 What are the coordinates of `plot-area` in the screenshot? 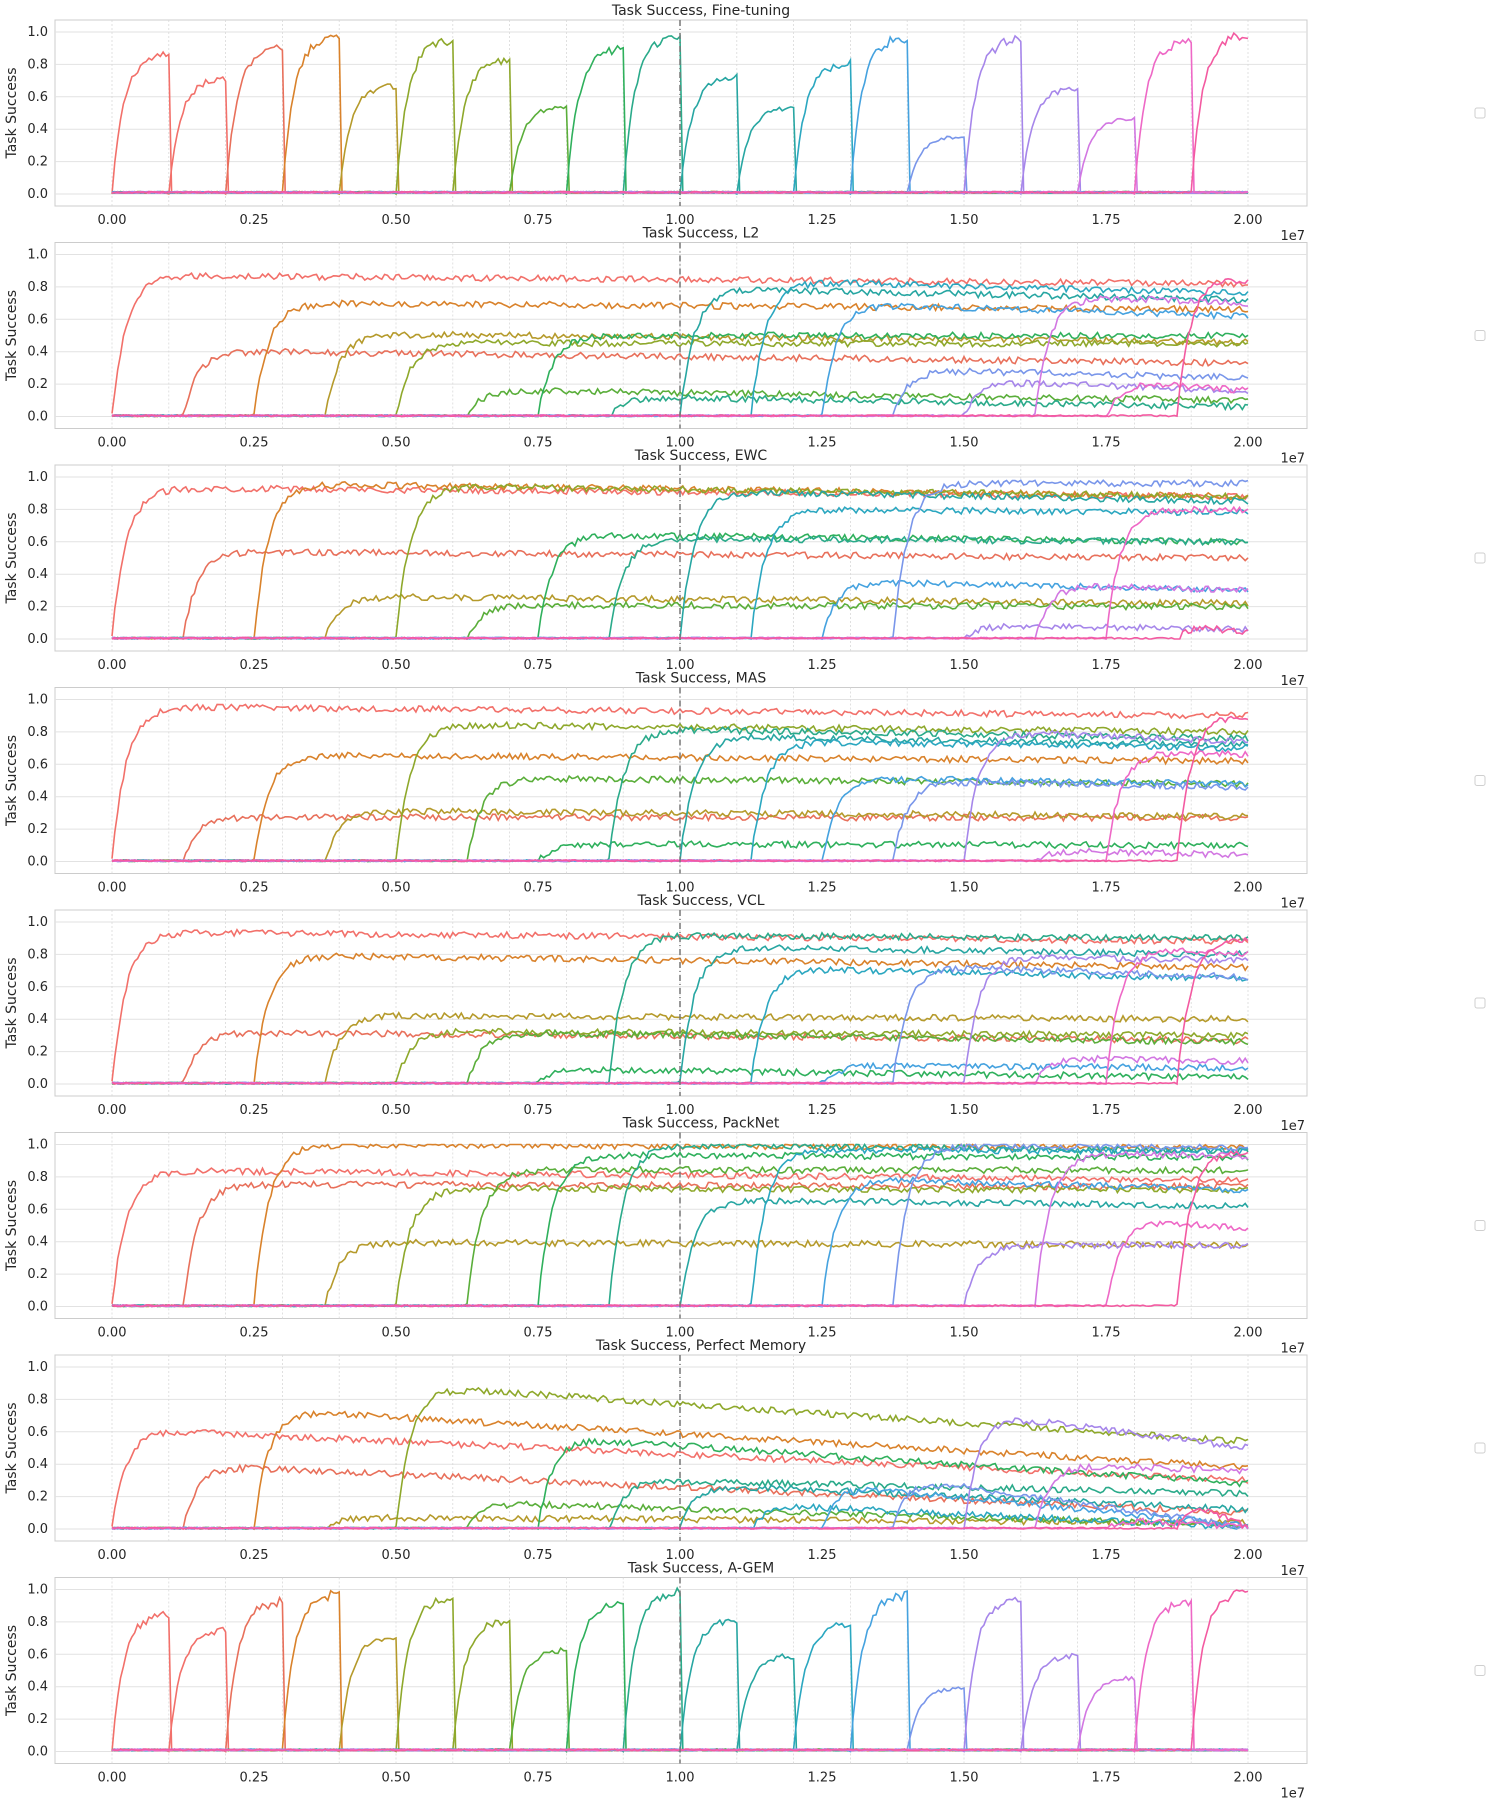 It's located at (681, 1225).